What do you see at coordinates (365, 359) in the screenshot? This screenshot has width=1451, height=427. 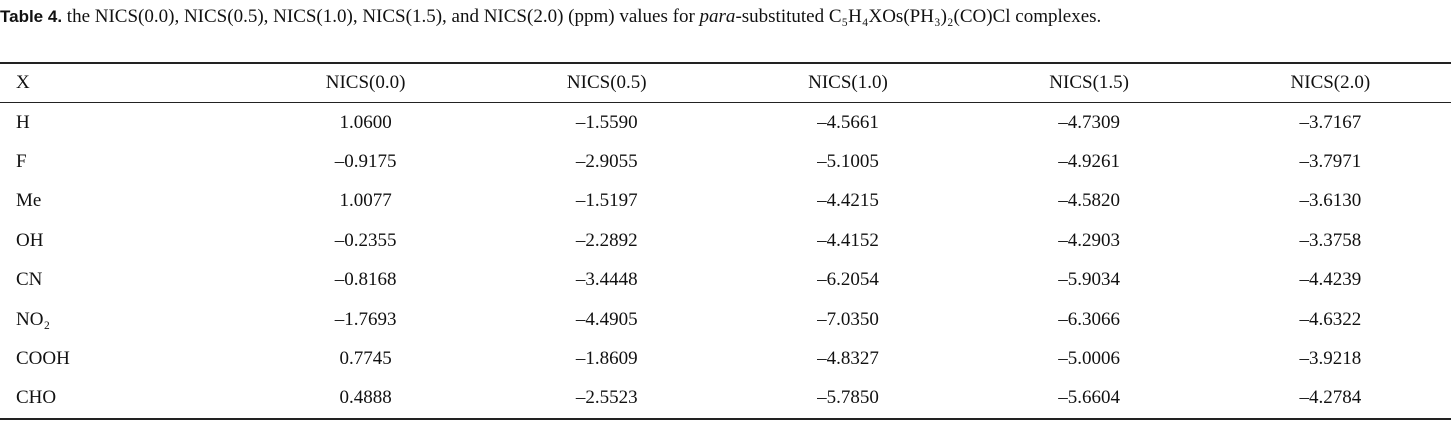 I see `table-cell: 0.7745` at bounding box center [365, 359].